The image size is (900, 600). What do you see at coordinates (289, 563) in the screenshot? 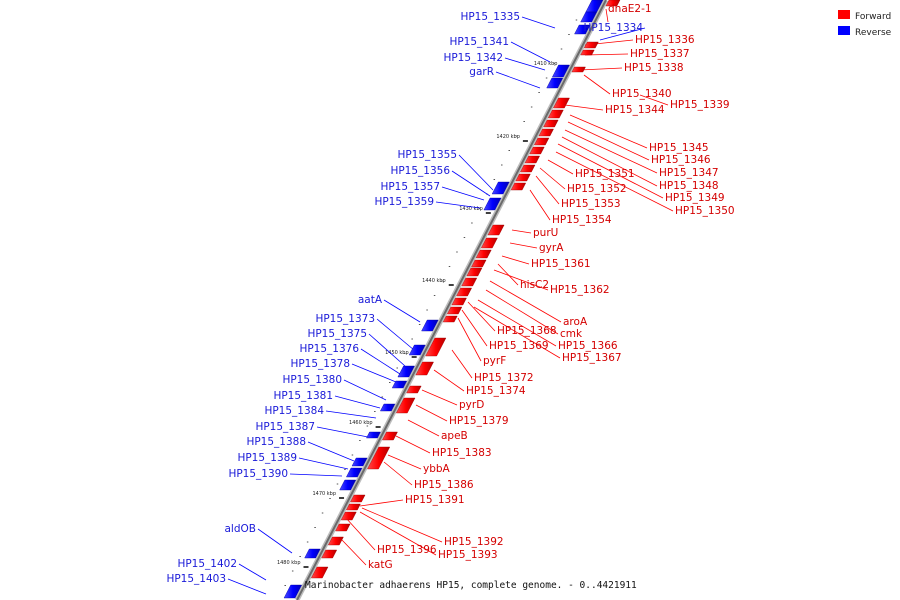
I see `position-tick-label: 1480 kbp` at bounding box center [289, 563].